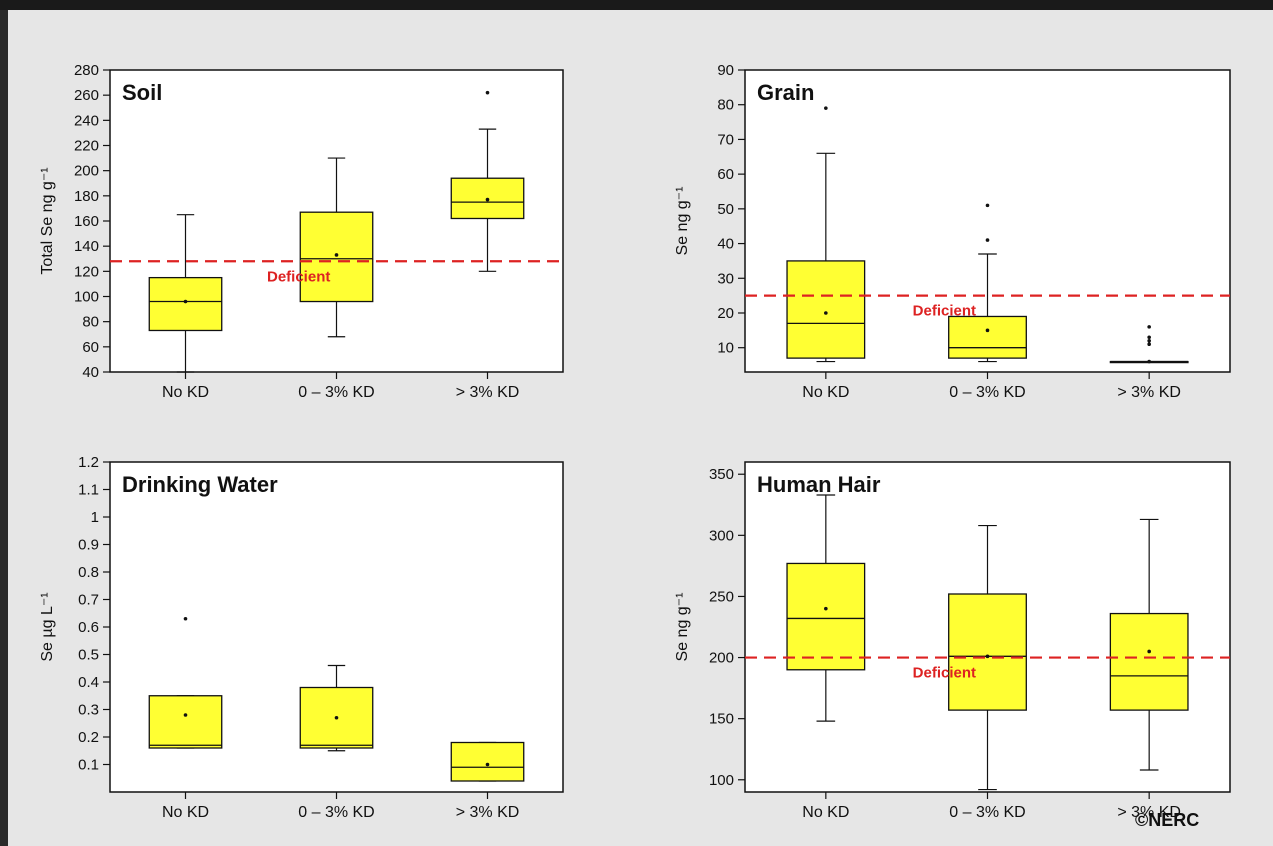 This screenshot has height=846, width=1273. What do you see at coordinates (142, 92) in the screenshot?
I see `panel-title: Soil` at bounding box center [142, 92].